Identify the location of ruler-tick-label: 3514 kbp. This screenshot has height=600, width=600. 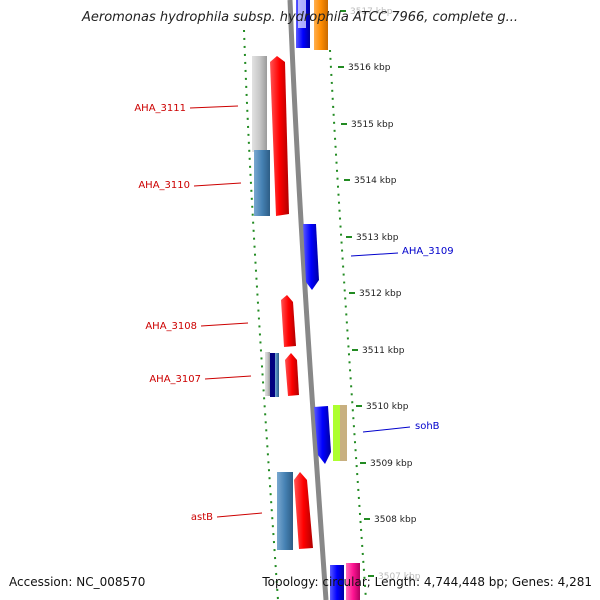
(375, 181).